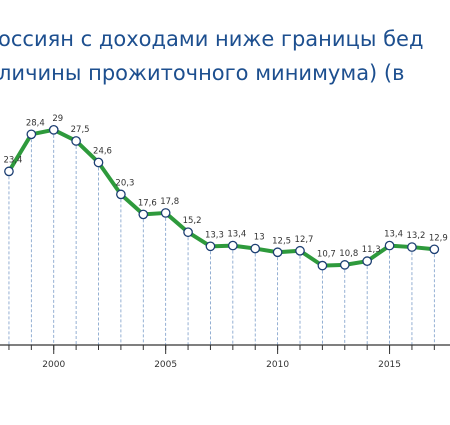  I want to click on value-label: 12,5, so click(281, 241).